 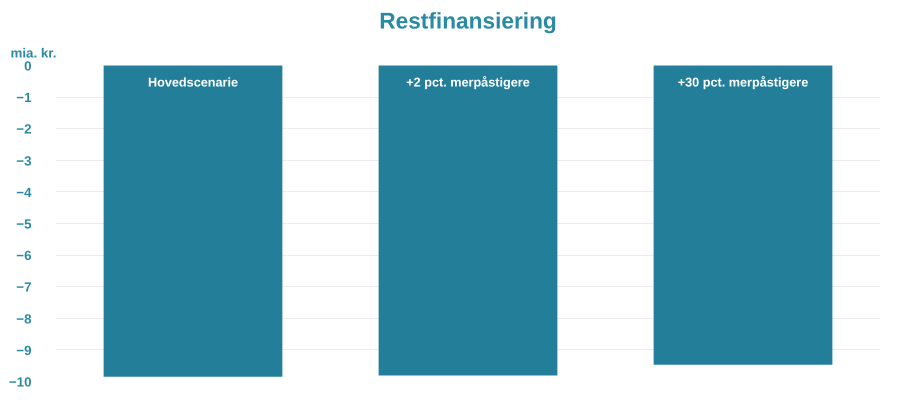 What do you see at coordinates (468, 21) in the screenshot?
I see `chart-title: Restfinansiering` at bounding box center [468, 21].